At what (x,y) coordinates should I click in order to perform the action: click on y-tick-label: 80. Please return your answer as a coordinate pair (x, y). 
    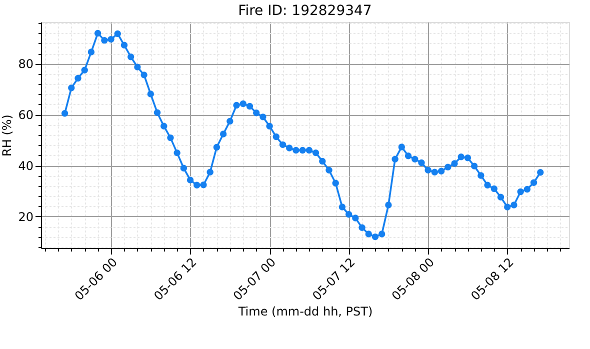
    Looking at the image, I should click on (26, 64).